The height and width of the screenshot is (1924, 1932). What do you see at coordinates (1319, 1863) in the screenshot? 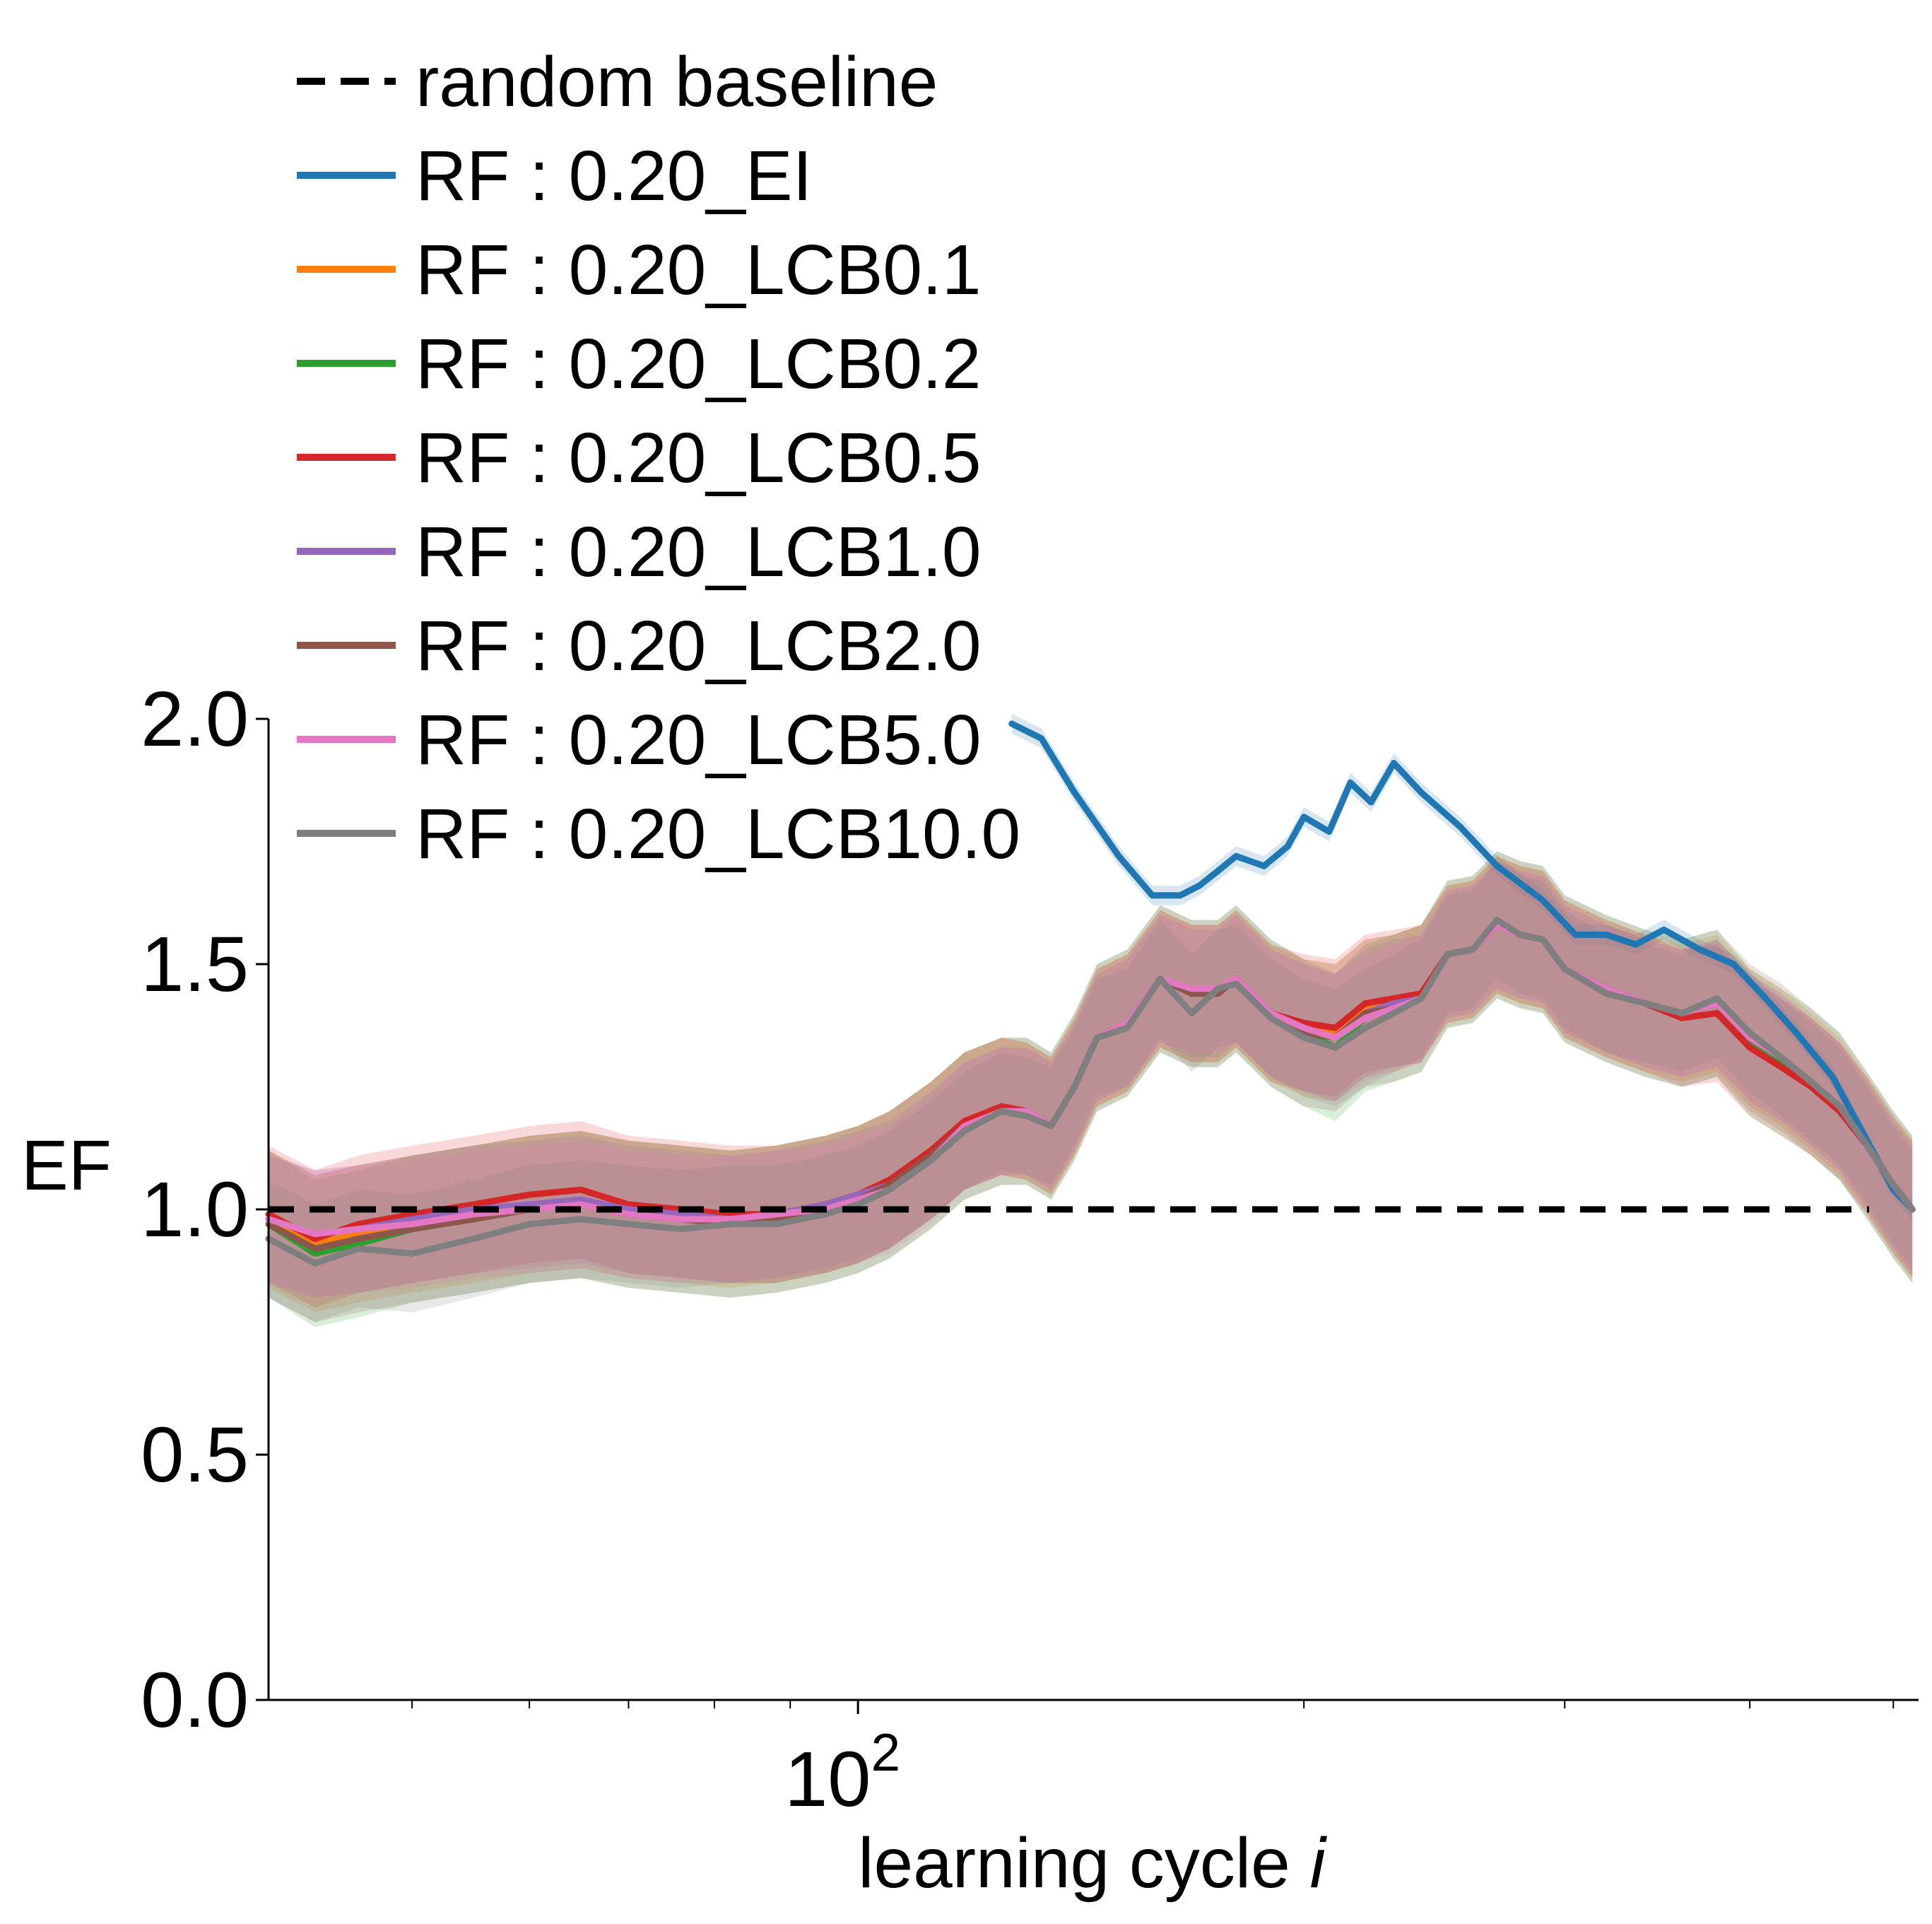
I see `x-axis-label-variable: i` at bounding box center [1319, 1863].